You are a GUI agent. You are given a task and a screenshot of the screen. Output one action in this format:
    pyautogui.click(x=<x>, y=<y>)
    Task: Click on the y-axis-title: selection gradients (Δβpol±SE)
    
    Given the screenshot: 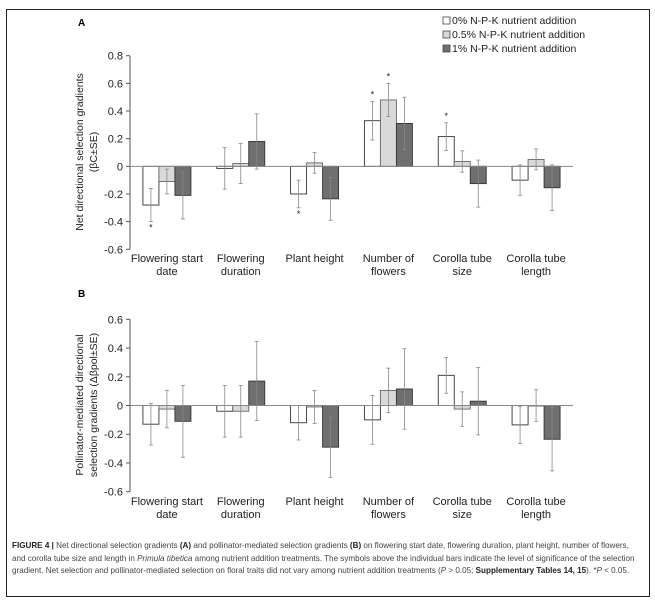 What is the action you would take?
    pyautogui.click(x=94, y=405)
    